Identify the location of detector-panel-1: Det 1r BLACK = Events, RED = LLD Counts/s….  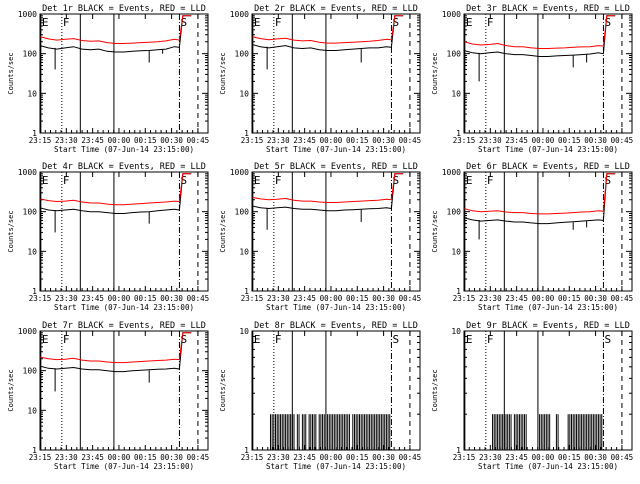
(108, 79).